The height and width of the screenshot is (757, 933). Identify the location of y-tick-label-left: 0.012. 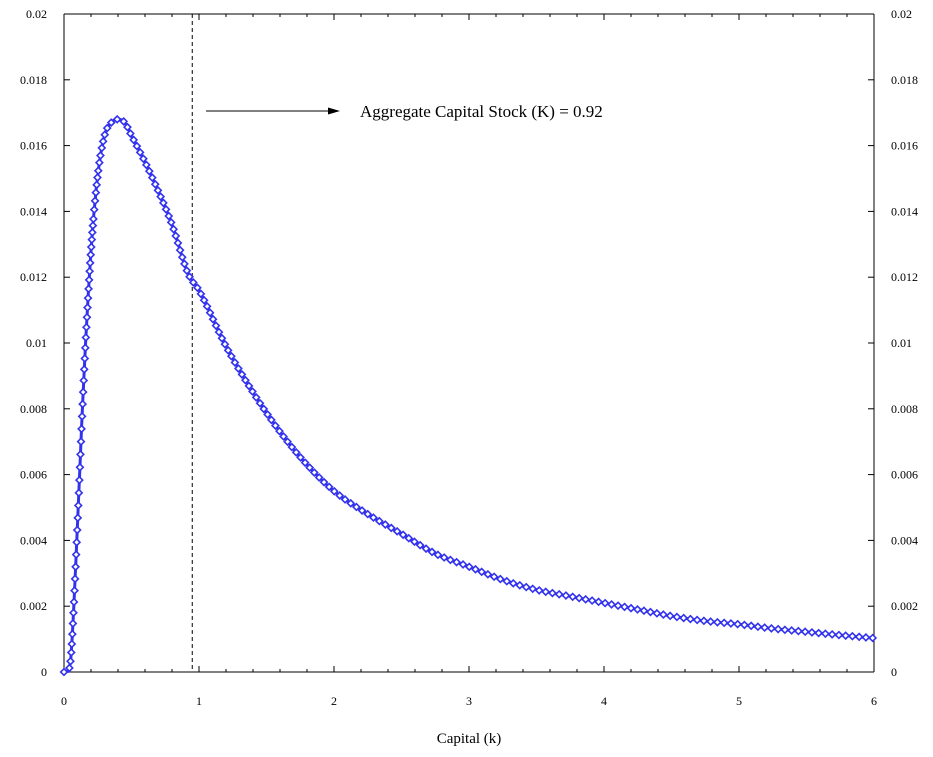
(33, 277).